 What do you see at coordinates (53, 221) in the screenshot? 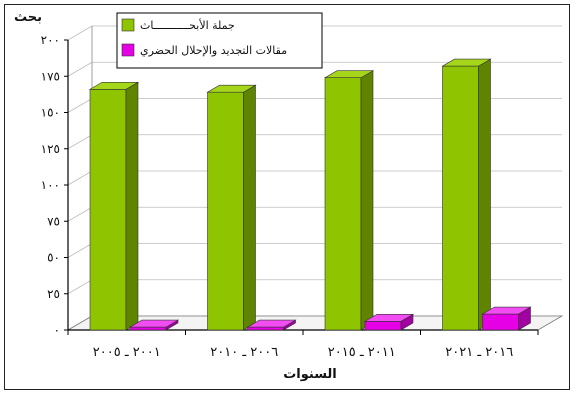
I see `y-tick-label: ٧٥` at bounding box center [53, 221].